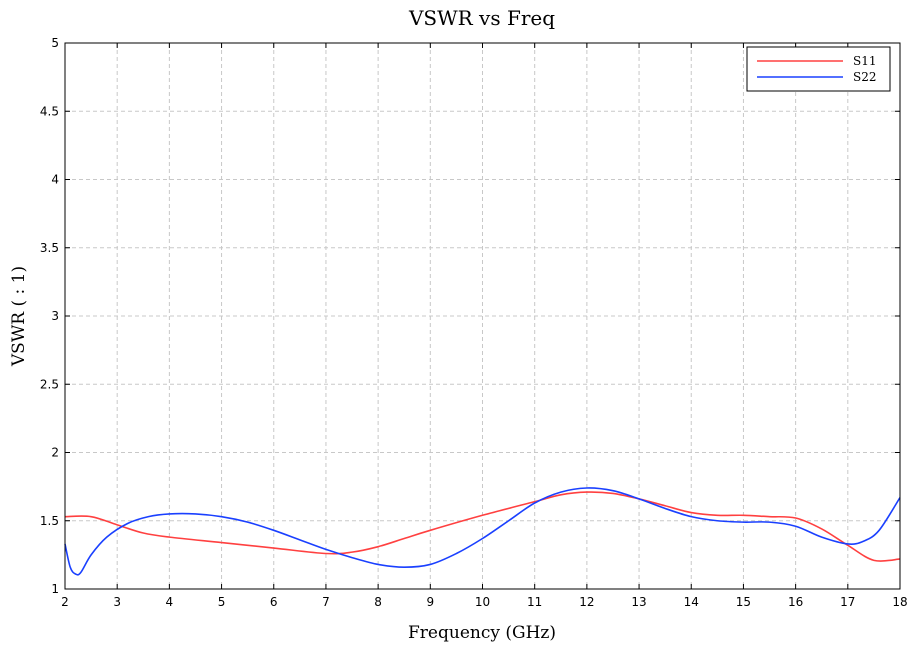  What do you see at coordinates (49, 521) in the screenshot?
I see `y-tick-label: 1.5` at bounding box center [49, 521].